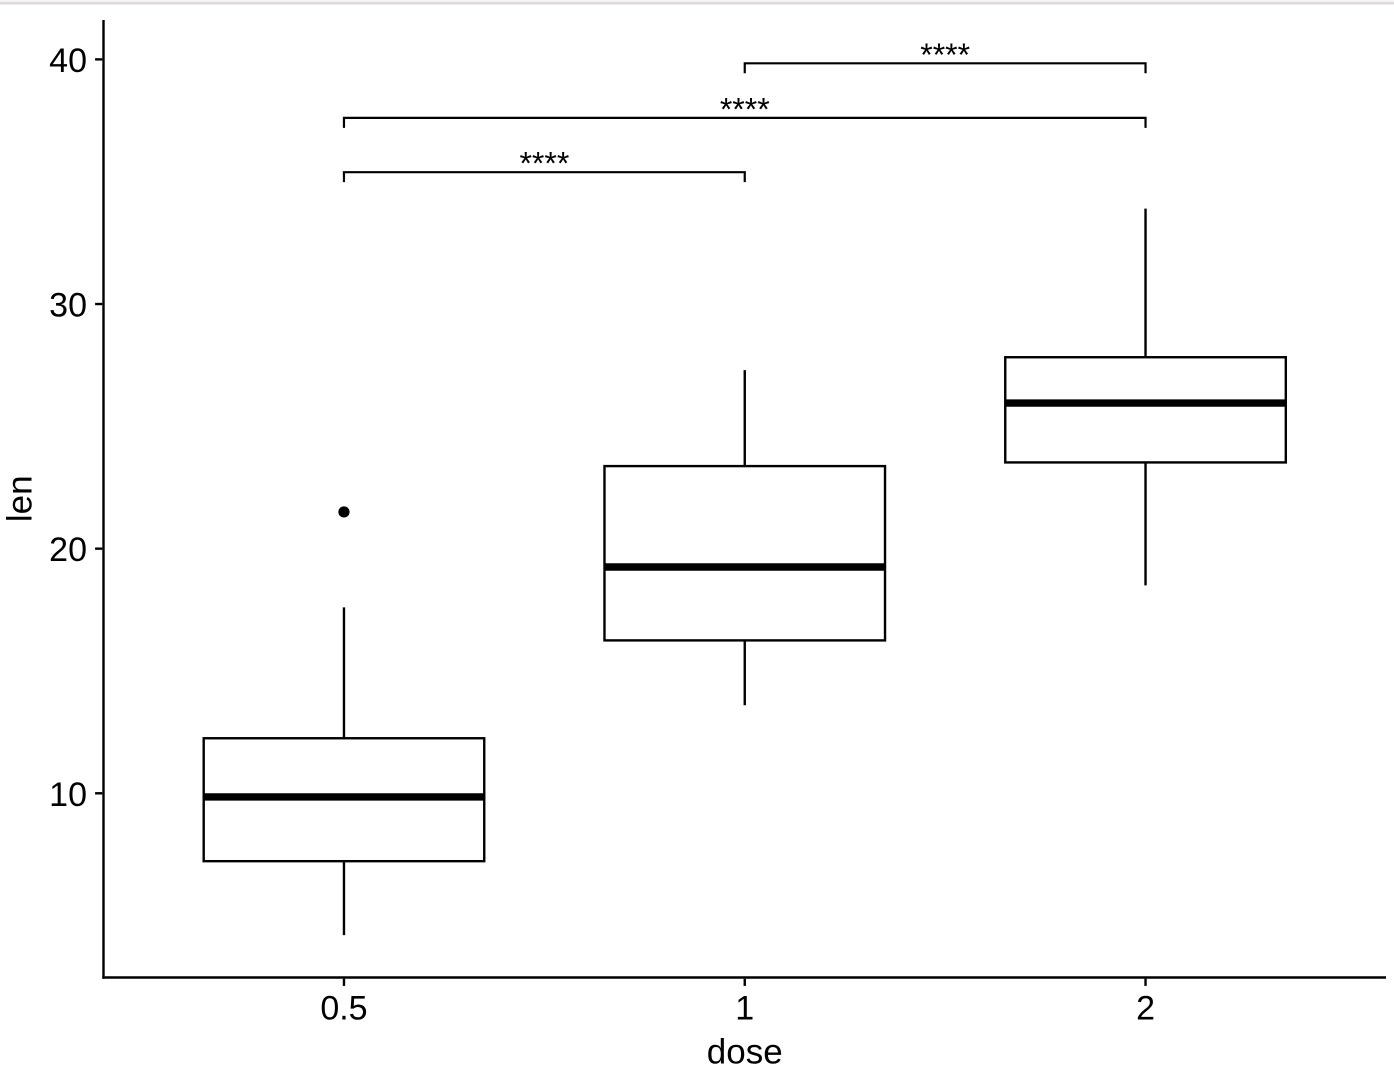  What do you see at coordinates (68, 795) in the screenshot?
I see `y-tick-label: 10` at bounding box center [68, 795].